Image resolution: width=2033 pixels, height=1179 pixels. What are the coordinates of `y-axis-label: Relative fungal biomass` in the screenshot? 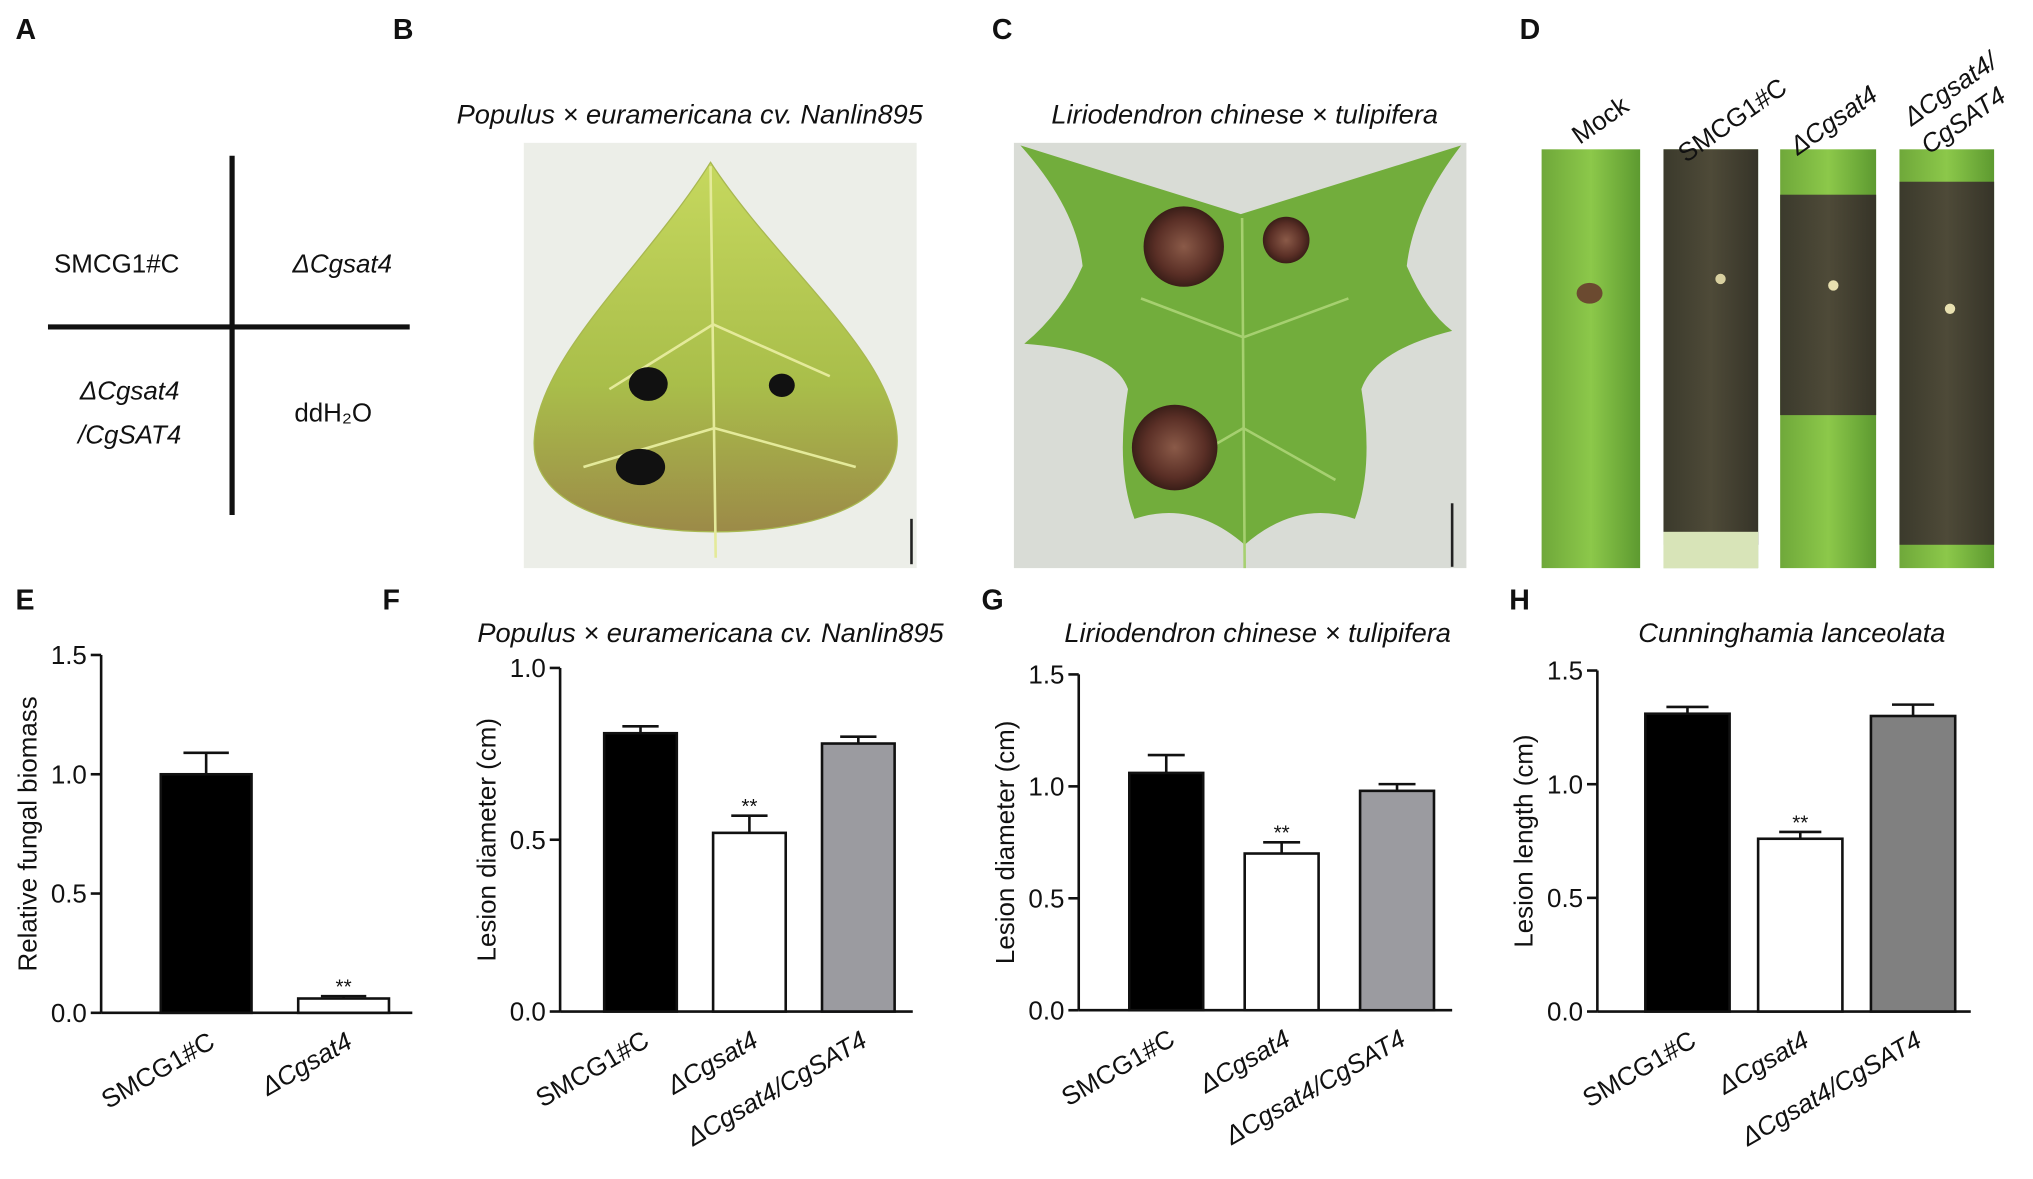 It's located at (28, 833).